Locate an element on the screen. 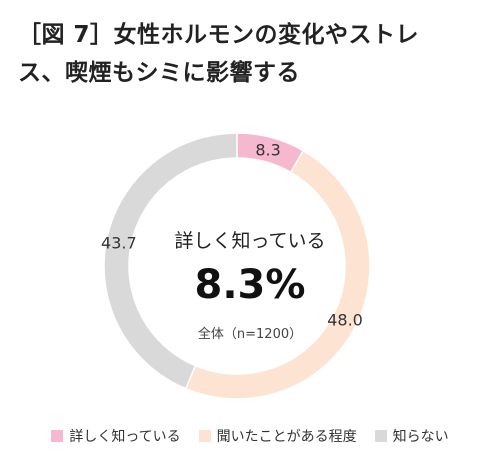 The height and width of the screenshot is (473, 500). chart-legend: 詳しく知っている 聞いたことがある程度 知らない is located at coordinates (250, 436).